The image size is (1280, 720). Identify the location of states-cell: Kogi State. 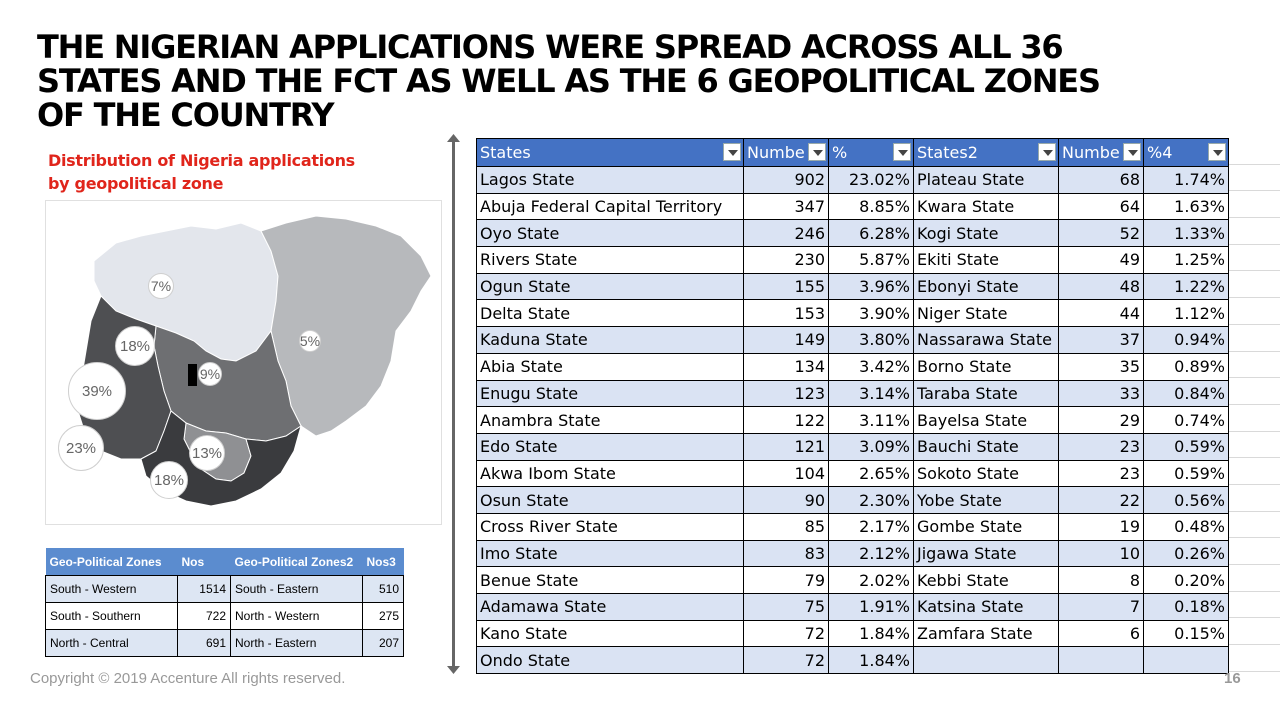
(986, 233).